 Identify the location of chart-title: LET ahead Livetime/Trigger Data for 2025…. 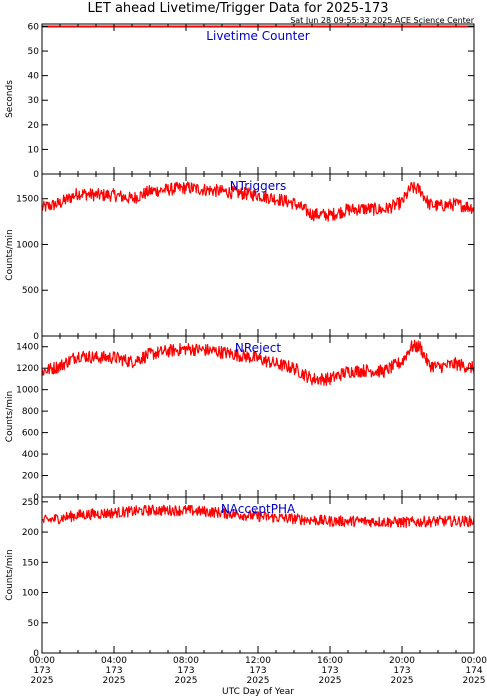
(237, 8).